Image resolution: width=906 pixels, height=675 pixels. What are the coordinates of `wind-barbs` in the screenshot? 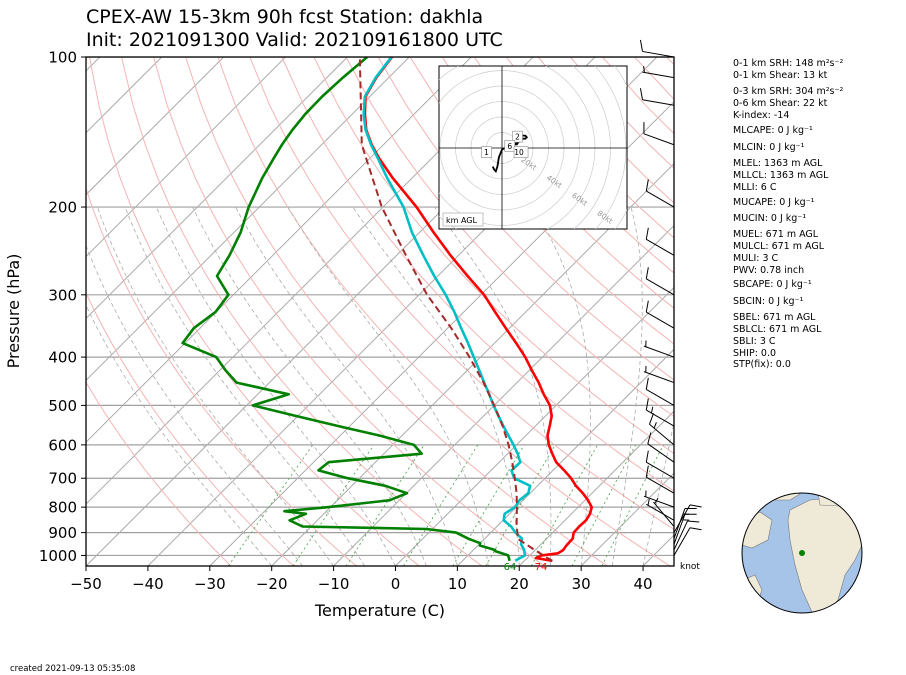 It's located at (670, 297).